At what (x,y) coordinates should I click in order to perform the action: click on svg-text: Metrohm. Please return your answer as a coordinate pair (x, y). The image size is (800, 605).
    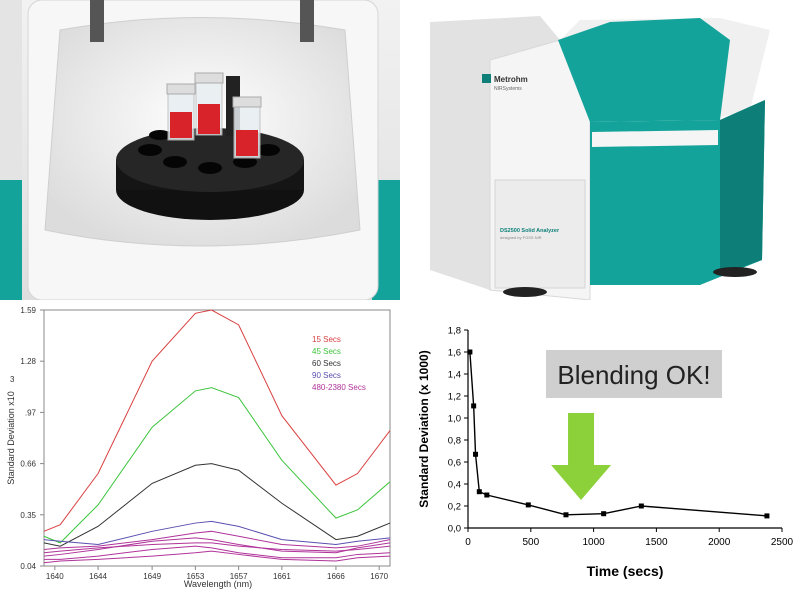
    Looking at the image, I should click on (511, 79).